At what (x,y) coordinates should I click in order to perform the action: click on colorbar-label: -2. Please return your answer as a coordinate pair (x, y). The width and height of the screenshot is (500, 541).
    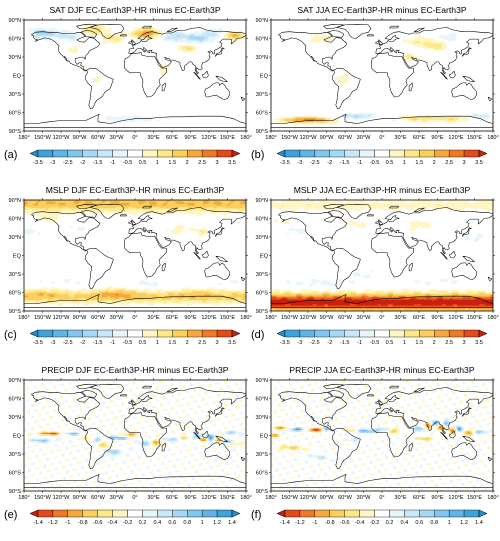
    Looking at the image, I should click on (329, 163).